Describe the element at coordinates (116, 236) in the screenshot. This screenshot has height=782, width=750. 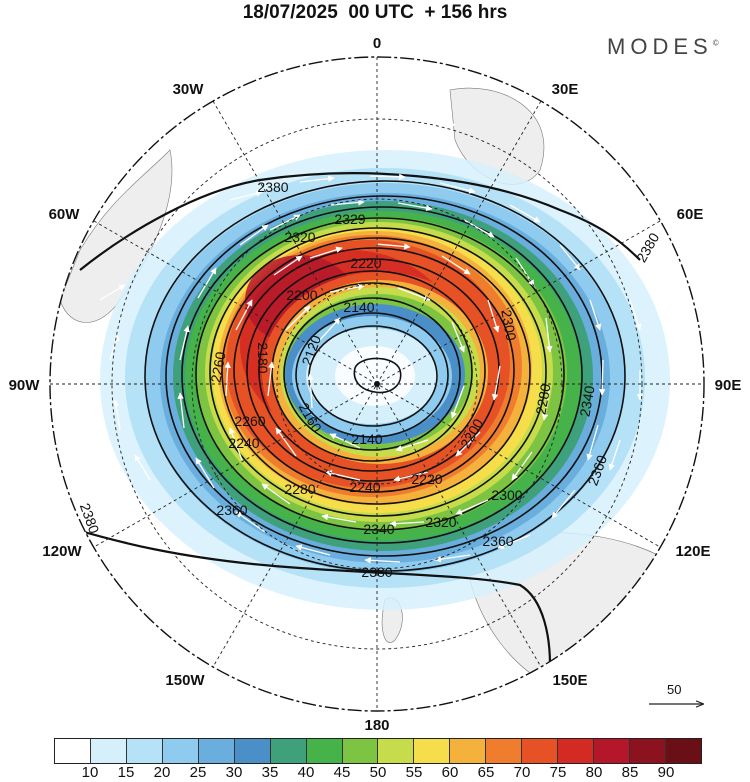
I see `land-south-america` at that location.